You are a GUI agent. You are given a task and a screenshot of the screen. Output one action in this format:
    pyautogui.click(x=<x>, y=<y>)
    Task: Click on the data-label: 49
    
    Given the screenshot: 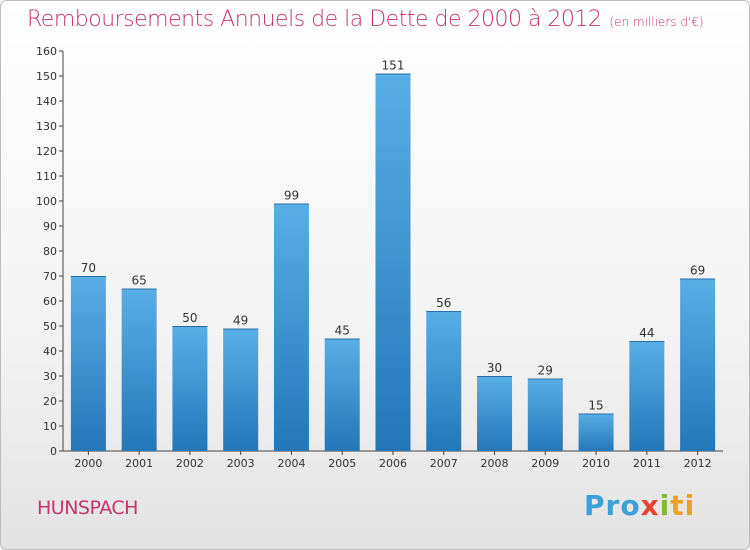 What is the action you would take?
    pyautogui.click(x=240, y=321)
    